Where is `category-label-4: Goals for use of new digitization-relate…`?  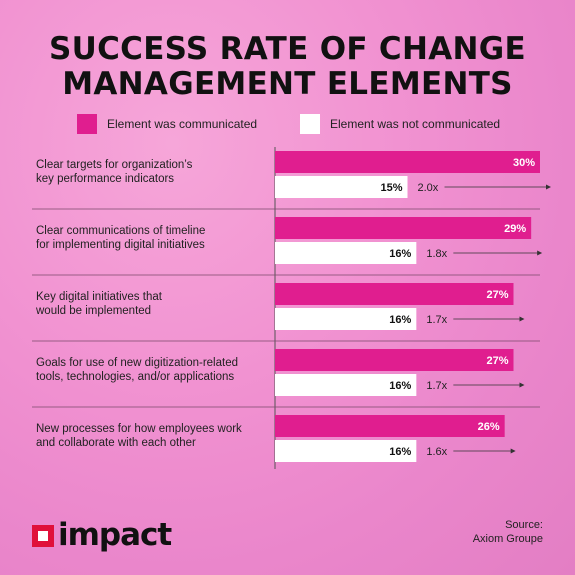 category-label-4: Goals for use of new digitization-relate… is located at coordinates (137, 370).